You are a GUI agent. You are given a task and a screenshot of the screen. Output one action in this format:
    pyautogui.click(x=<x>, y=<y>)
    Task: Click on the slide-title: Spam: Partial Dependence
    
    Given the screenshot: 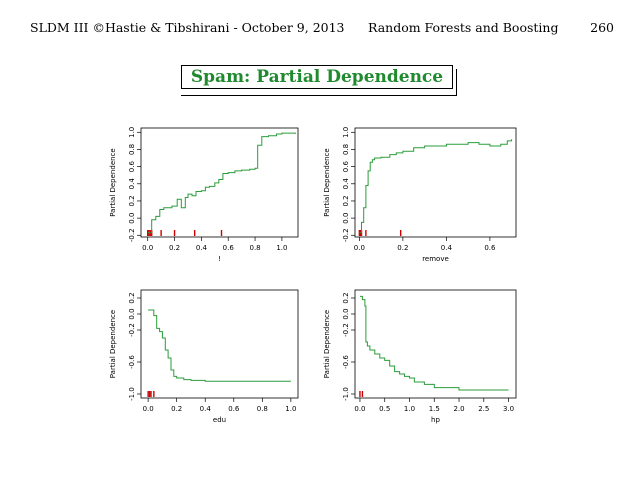 What is the action you would take?
    pyautogui.click(x=317, y=77)
    